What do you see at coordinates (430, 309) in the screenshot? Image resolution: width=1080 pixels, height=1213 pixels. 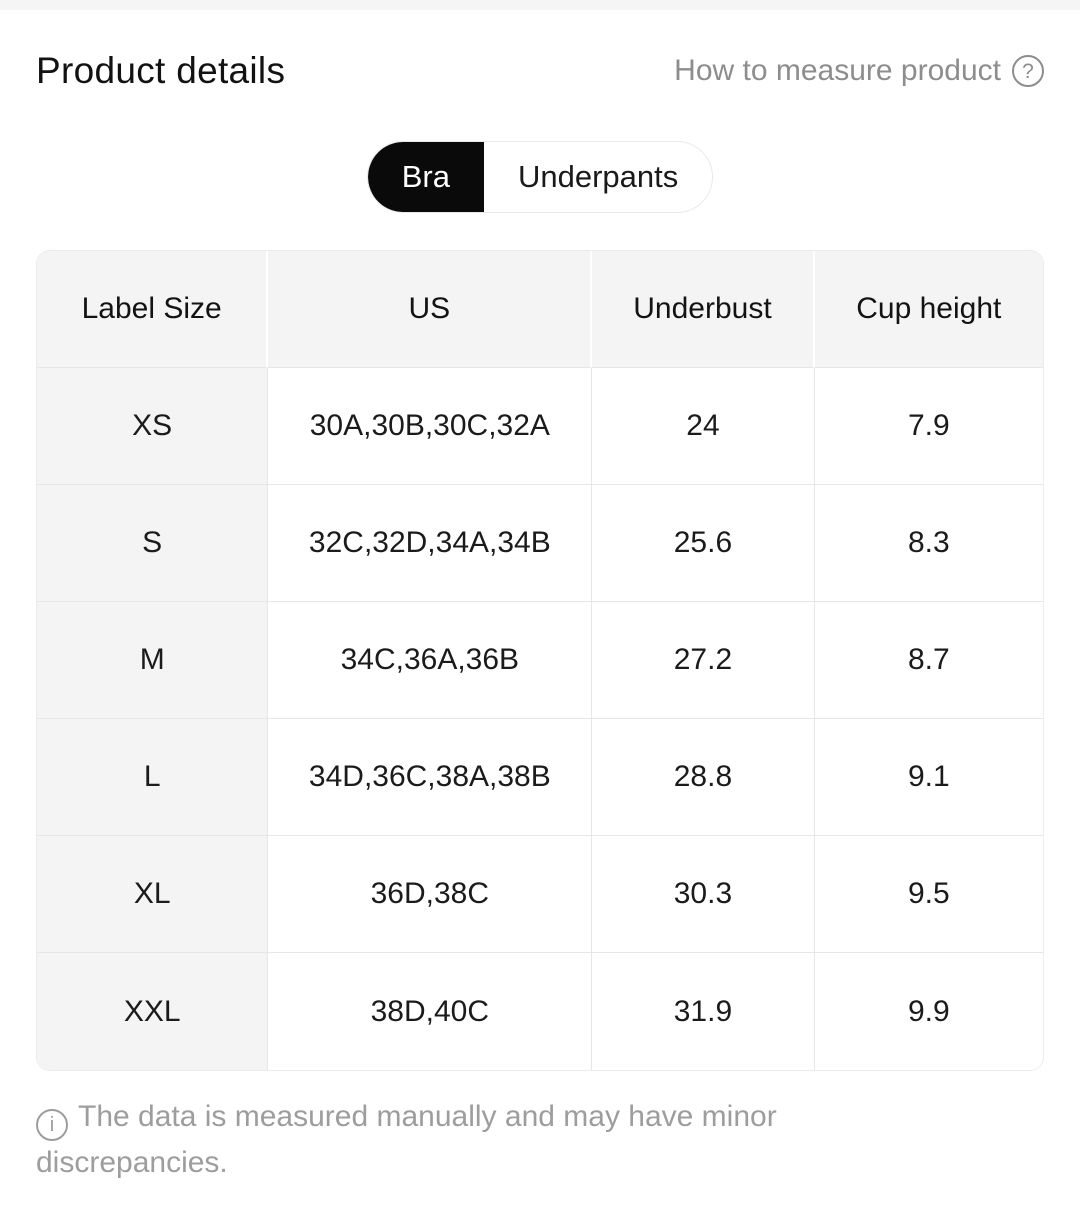 I see `column-header-us: US` at bounding box center [430, 309].